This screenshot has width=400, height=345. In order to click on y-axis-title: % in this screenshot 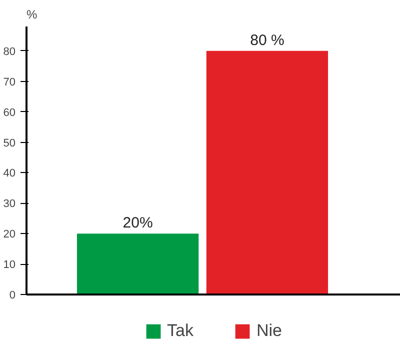, I will do `click(32, 15)`.